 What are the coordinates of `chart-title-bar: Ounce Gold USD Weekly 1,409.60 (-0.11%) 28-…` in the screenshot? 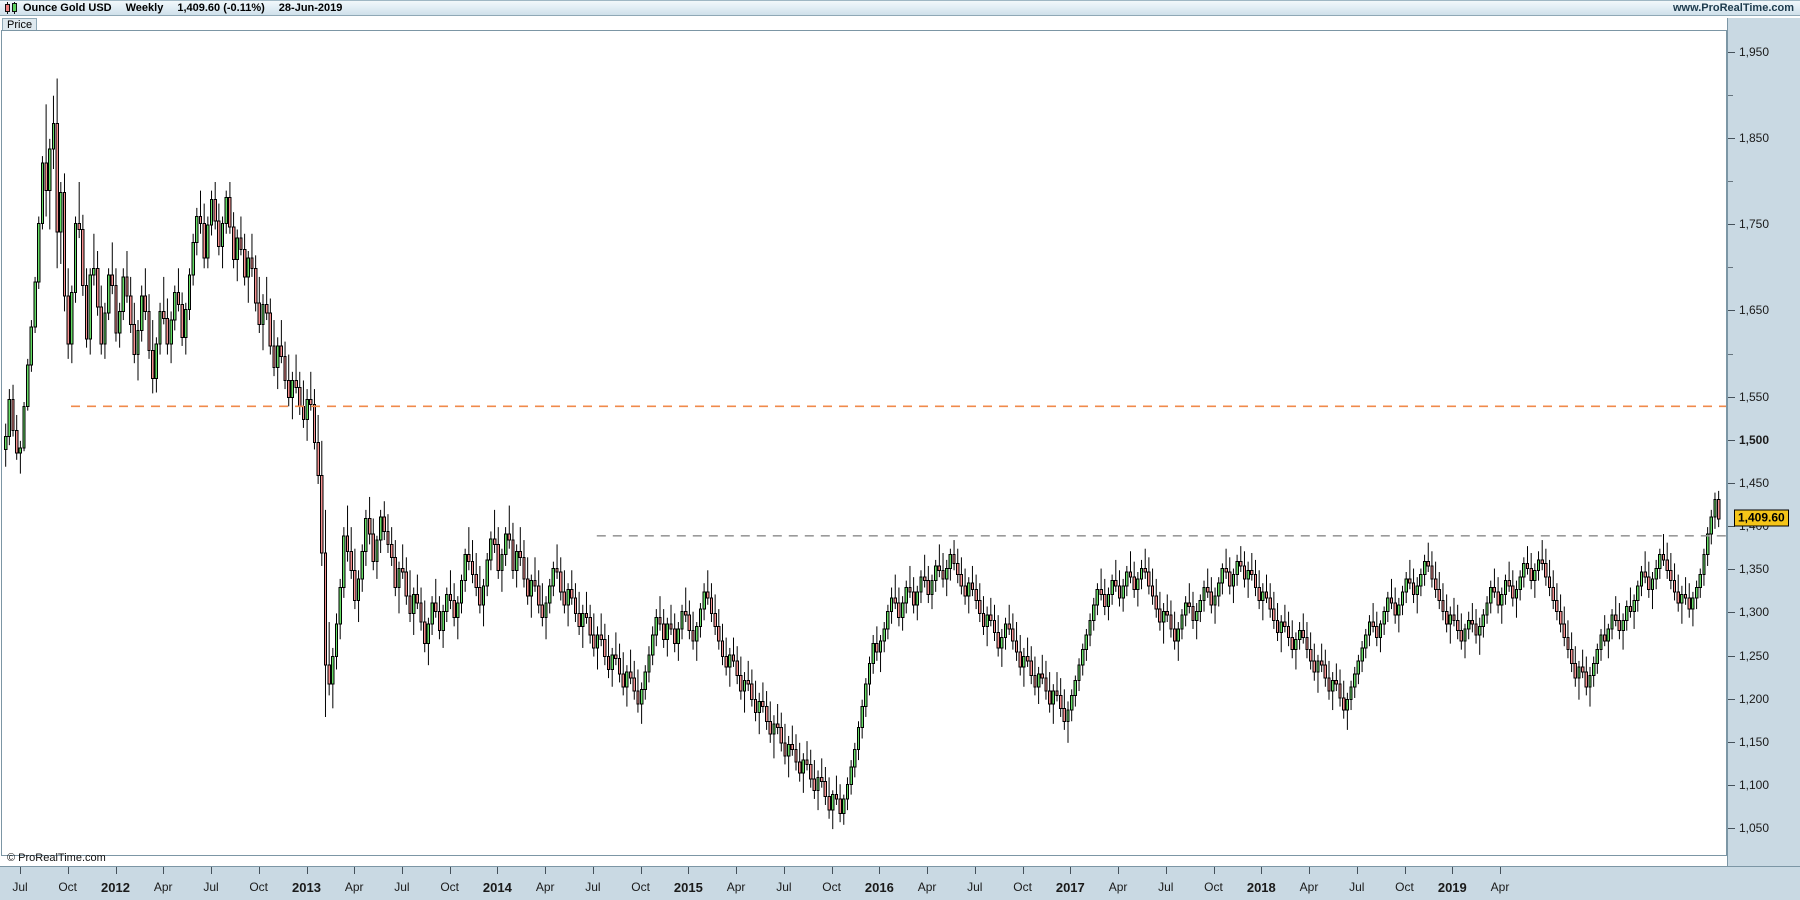 It's located at (900, 8).